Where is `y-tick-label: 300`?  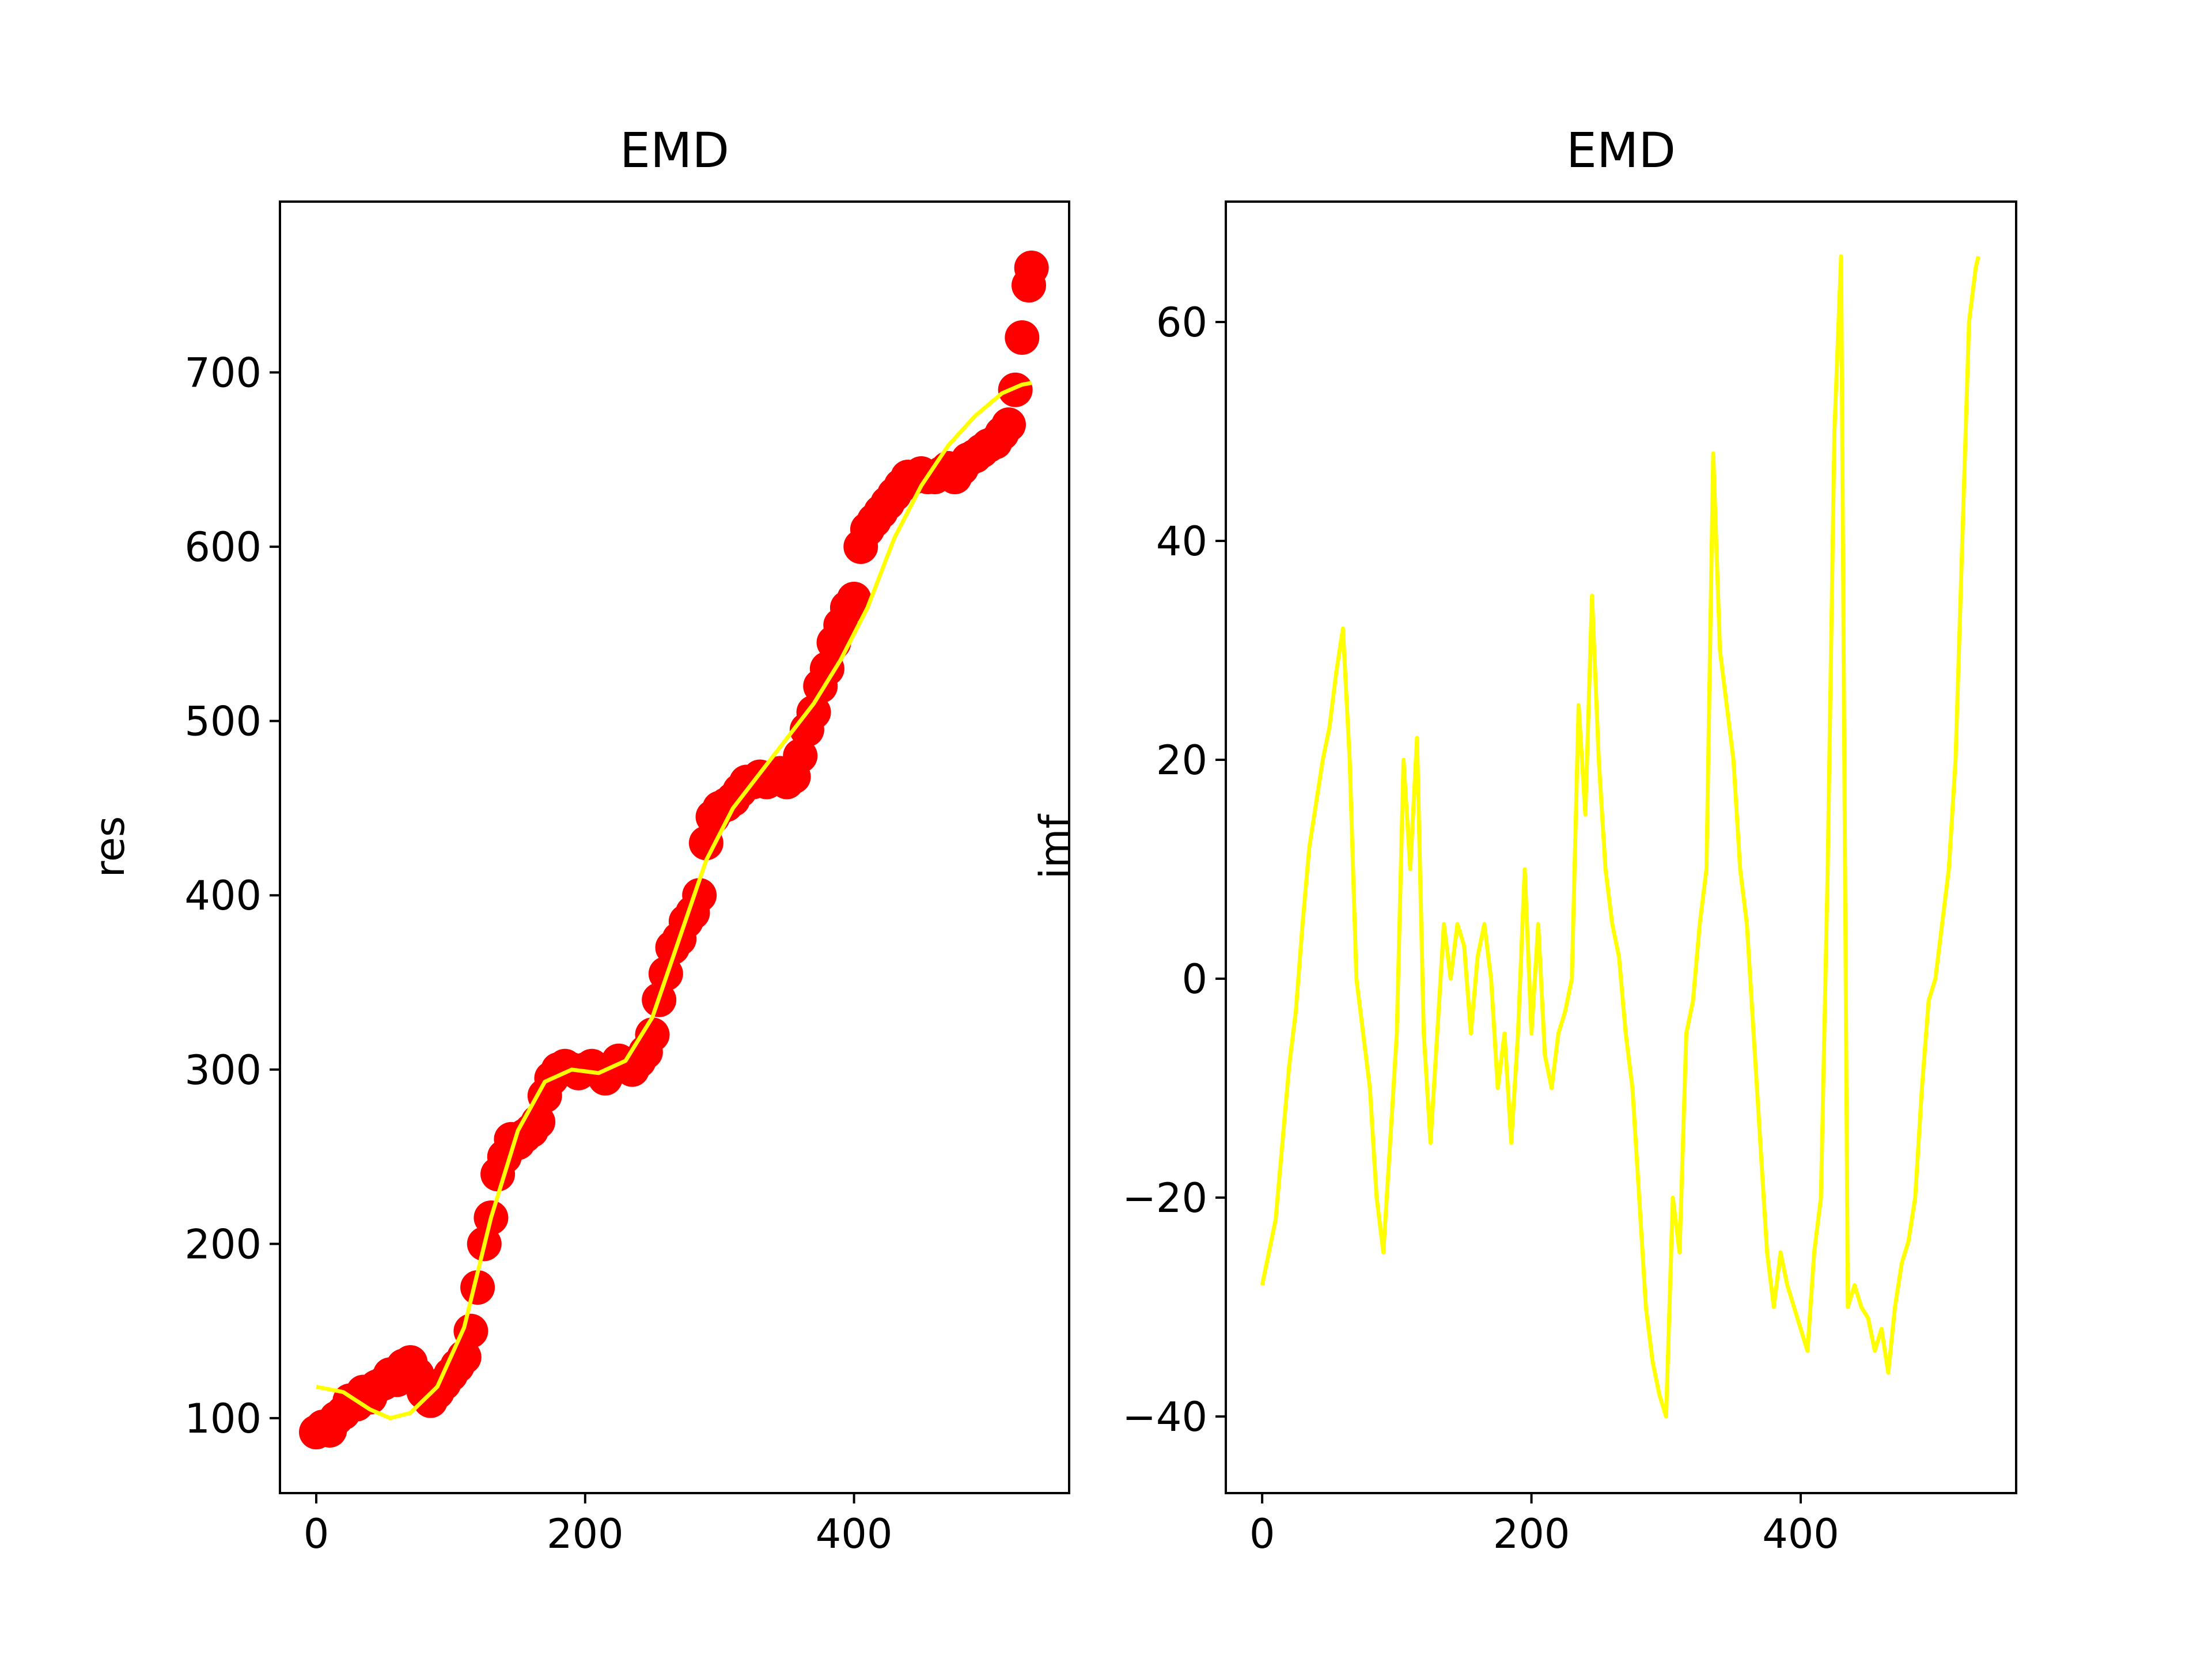
y-tick-label: 300 is located at coordinates (223, 1070).